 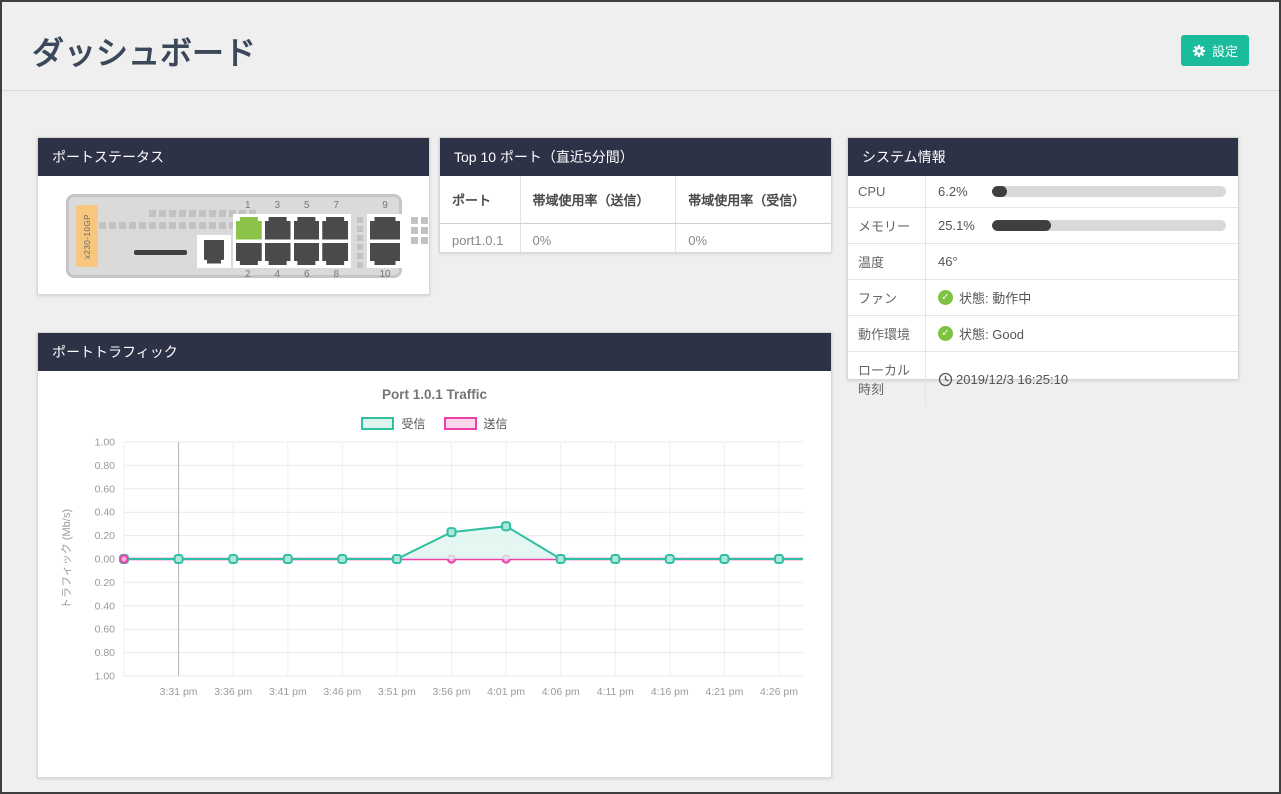 What do you see at coordinates (887, 297) in the screenshot?
I see `fan-label: ファン` at bounding box center [887, 297].